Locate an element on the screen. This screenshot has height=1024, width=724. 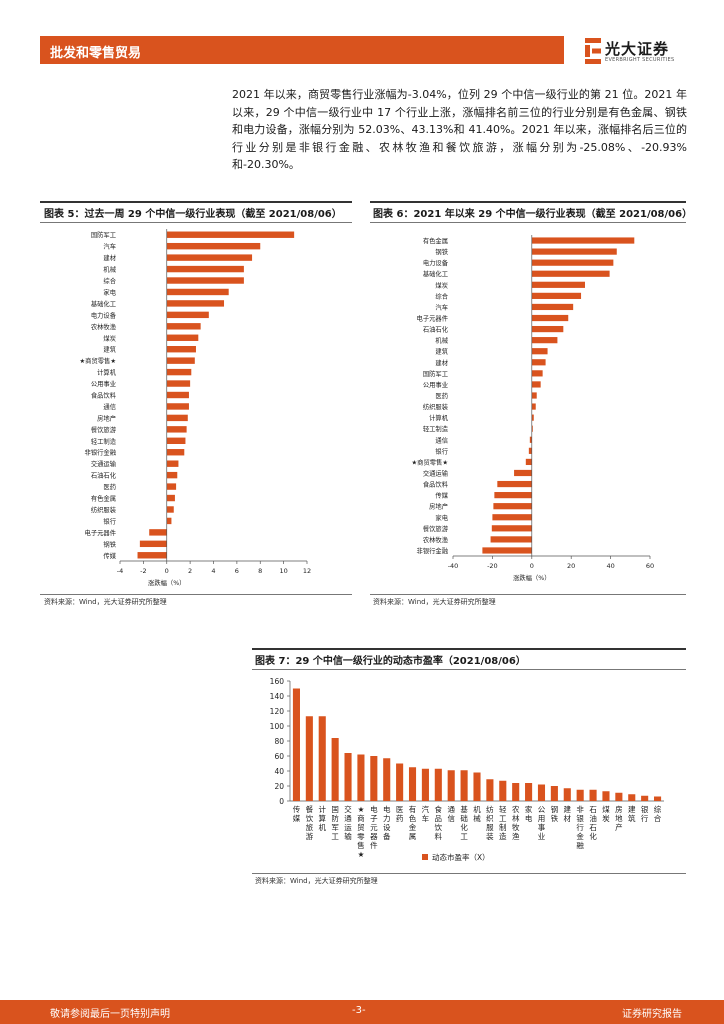
chart5-bottom-rule is located at coordinates (196, 594).